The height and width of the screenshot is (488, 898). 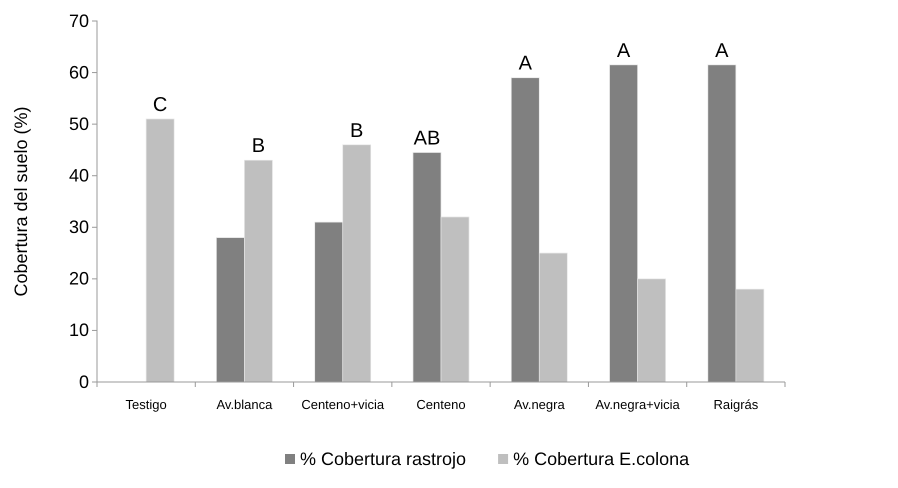 I want to click on y-tick-label: 60, so click(x=78, y=72).